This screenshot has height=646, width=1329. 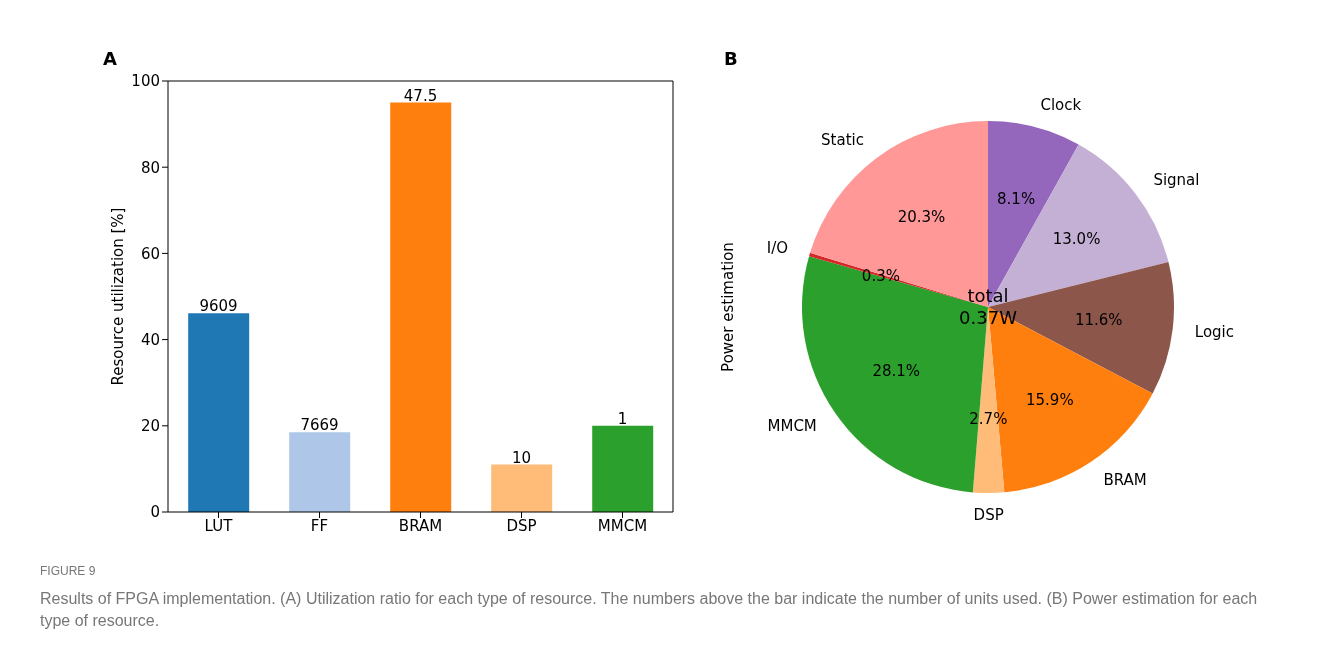 I want to click on chart-title: A, so click(x=110, y=58).